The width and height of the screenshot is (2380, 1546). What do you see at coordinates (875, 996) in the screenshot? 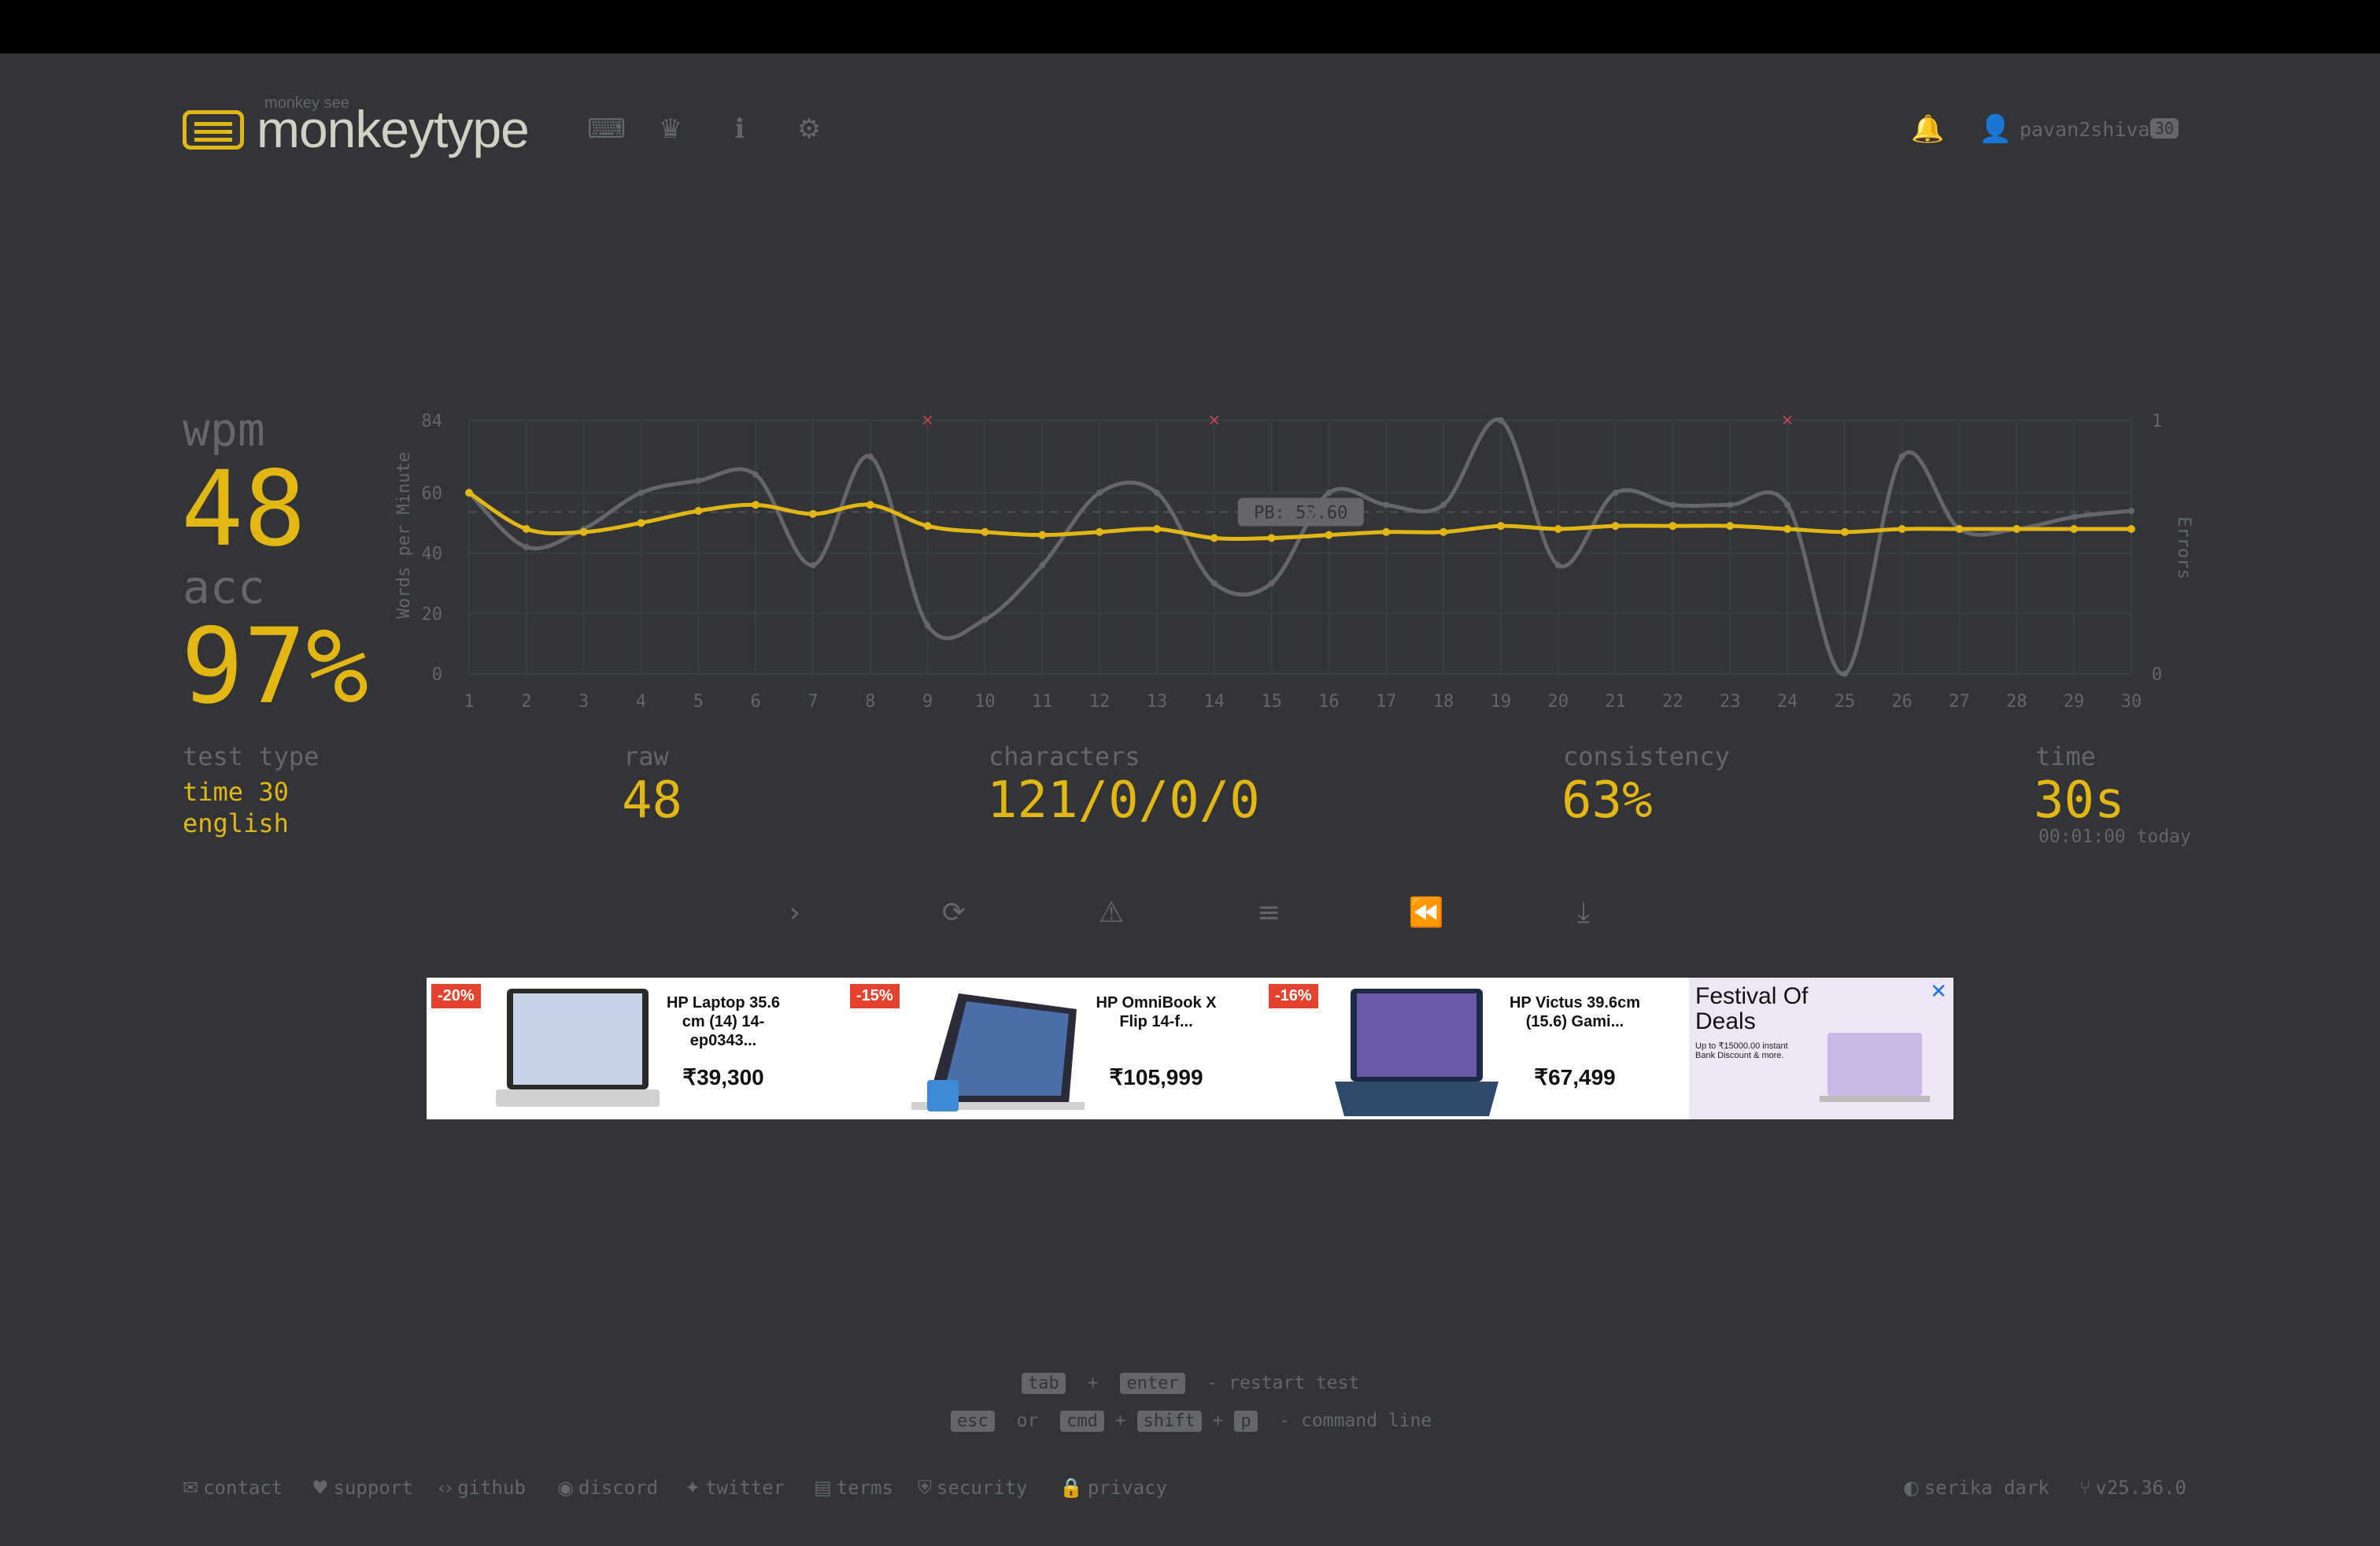
I see `ad-discount-badge: -15%` at bounding box center [875, 996].